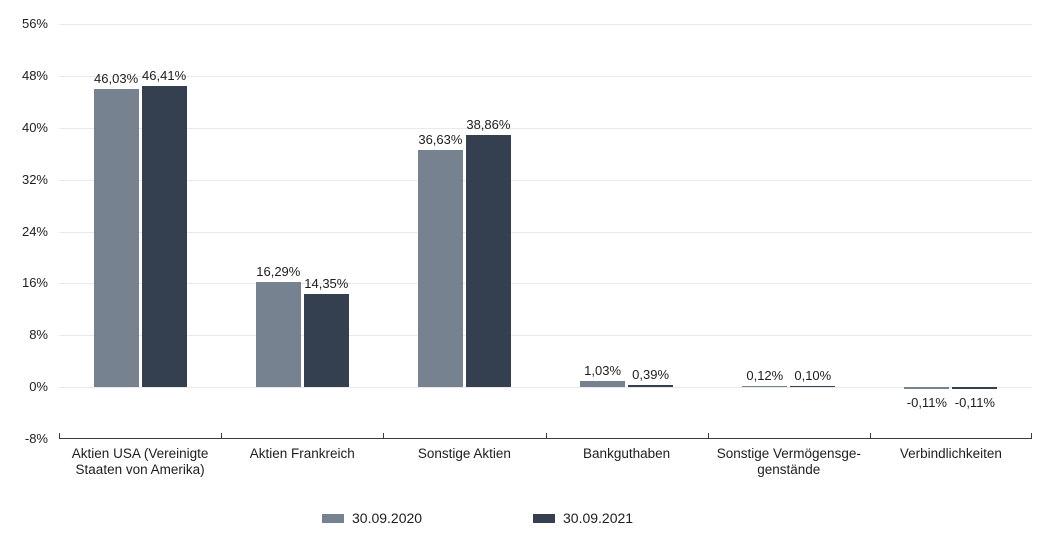 The width and height of the screenshot is (1051, 545). Describe the element at coordinates (34, 24) in the screenshot. I see `y-axis-label: 56%` at that location.